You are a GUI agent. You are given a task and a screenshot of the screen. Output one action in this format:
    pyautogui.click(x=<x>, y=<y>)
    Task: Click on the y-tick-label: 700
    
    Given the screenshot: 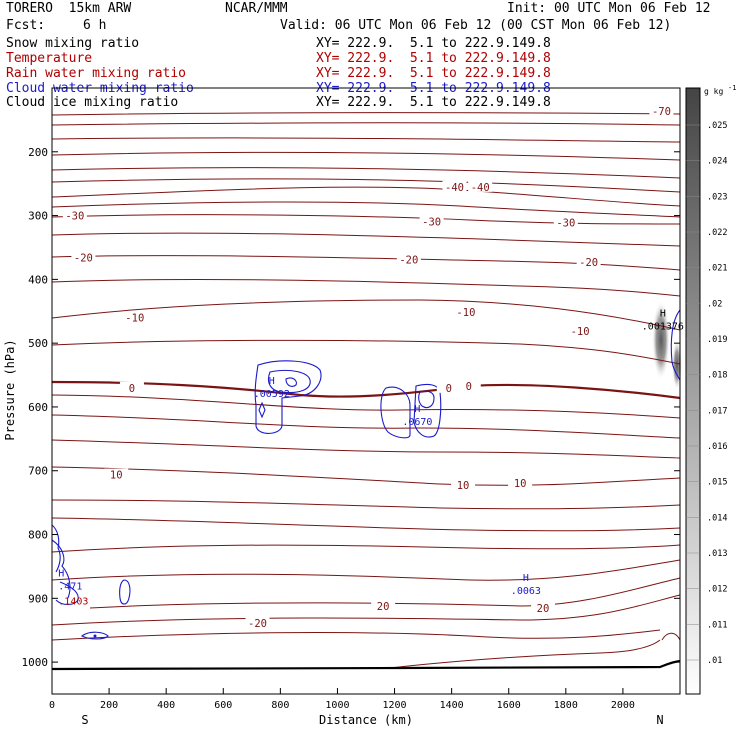 What is the action you would take?
    pyautogui.click(x=38, y=471)
    